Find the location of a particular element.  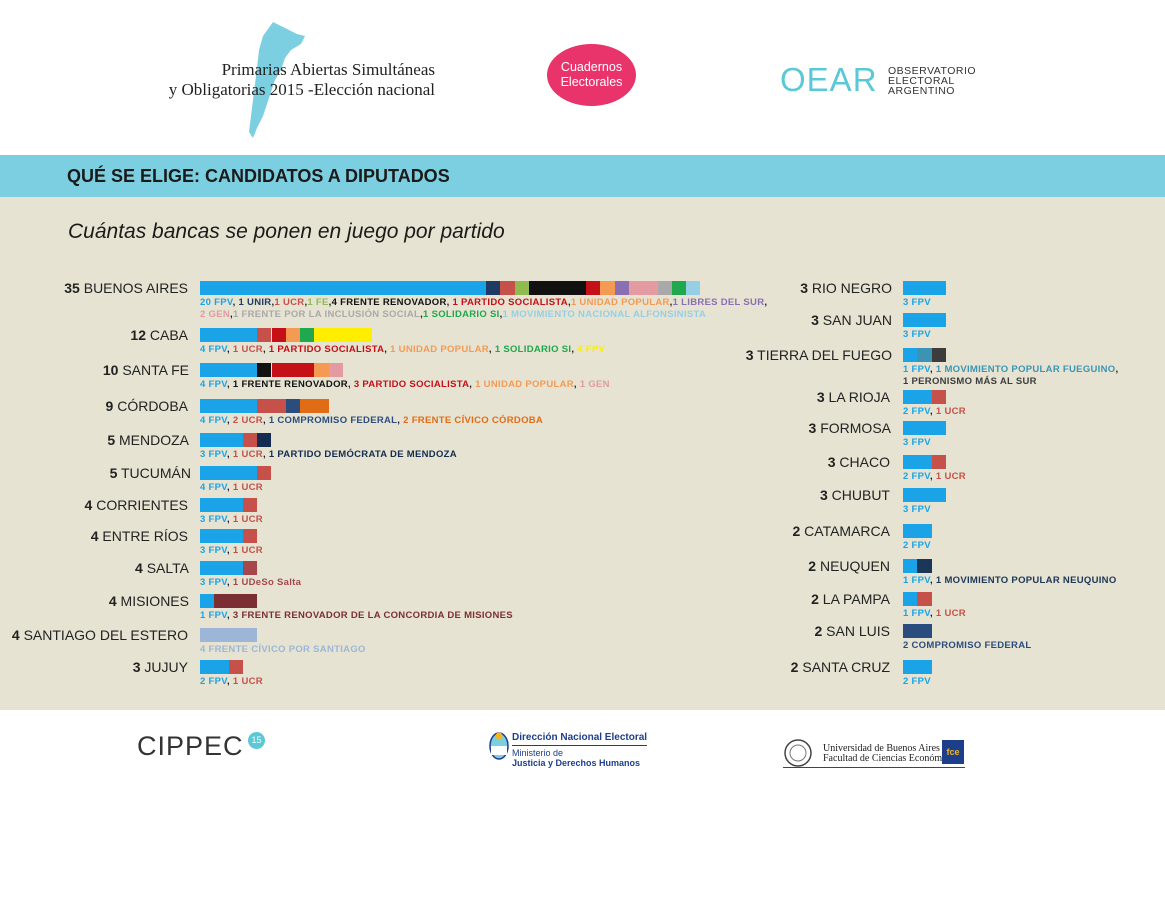

province-label: 4 SALTA is located at coordinates (162, 568).